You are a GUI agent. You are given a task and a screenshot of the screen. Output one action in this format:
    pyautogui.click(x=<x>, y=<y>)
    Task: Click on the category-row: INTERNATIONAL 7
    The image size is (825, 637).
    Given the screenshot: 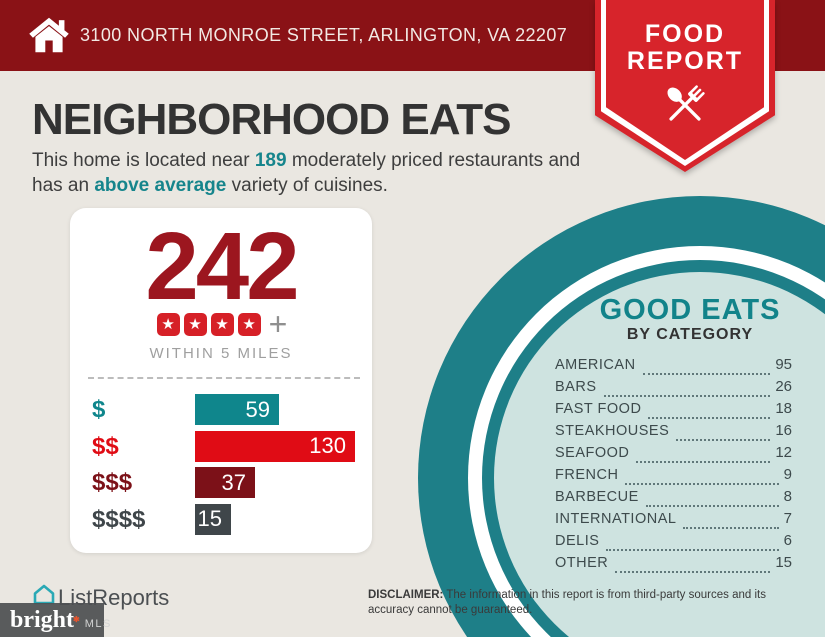 What is the action you would take?
    pyautogui.click(x=673, y=521)
    